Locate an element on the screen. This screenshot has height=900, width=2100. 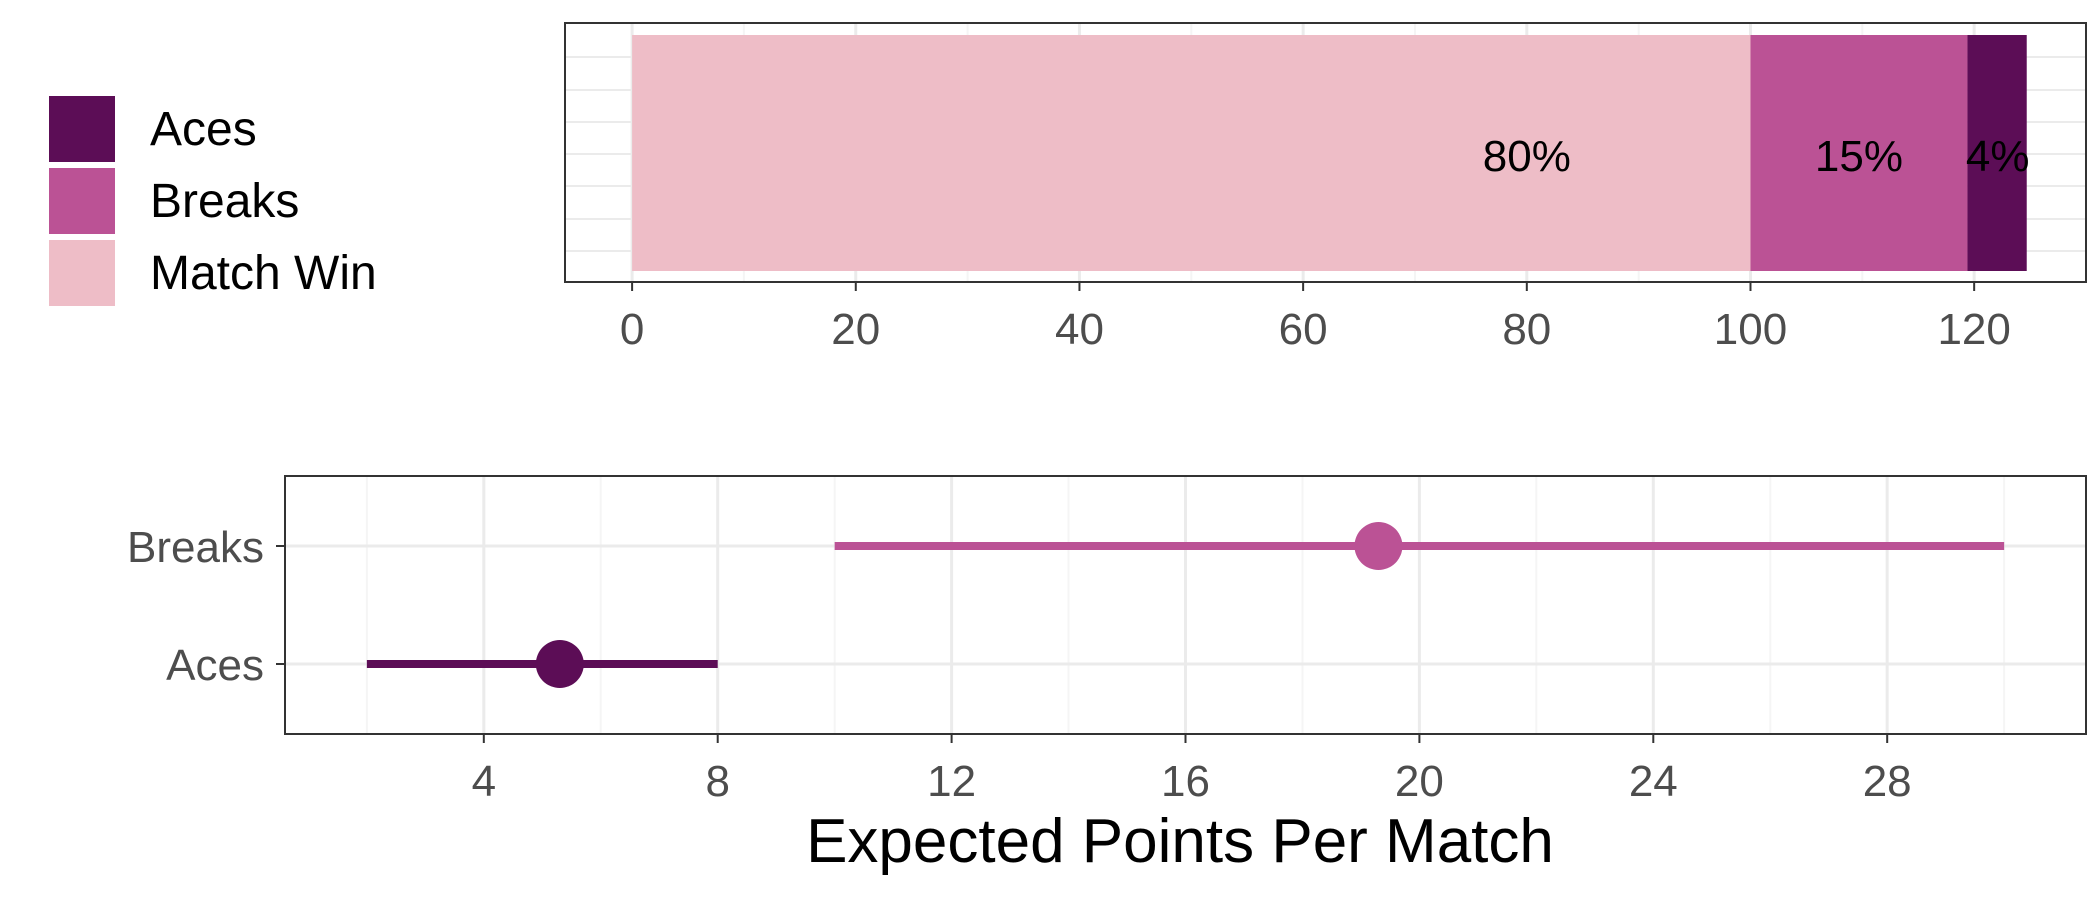
bar-data-label: 80% is located at coordinates (1527, 156).